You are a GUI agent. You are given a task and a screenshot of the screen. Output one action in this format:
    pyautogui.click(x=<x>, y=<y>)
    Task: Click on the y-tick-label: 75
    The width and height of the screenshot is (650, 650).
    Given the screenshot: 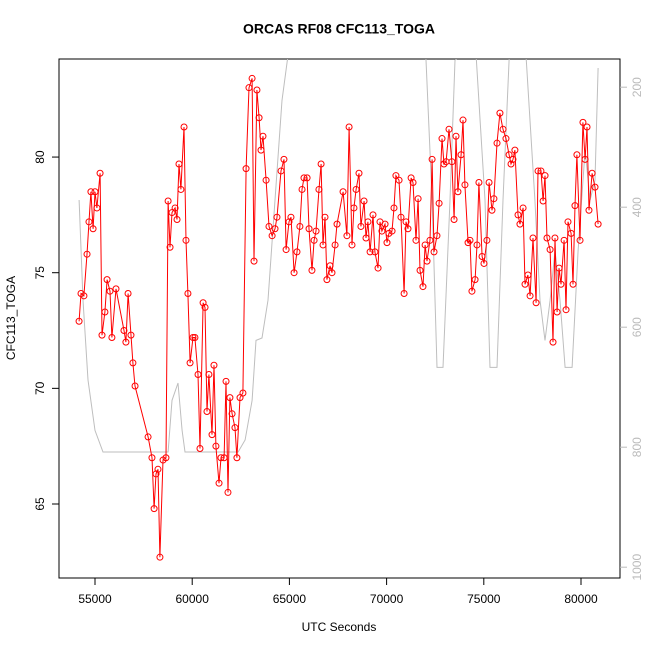 What is the action you would take?
    pyautogui.click(x=40, y=273)
    